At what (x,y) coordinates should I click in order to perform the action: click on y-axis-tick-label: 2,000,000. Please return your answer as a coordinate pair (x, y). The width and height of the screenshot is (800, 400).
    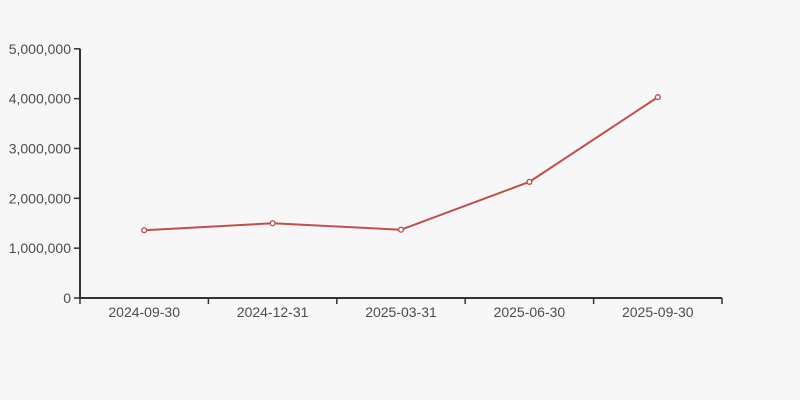
    Looking at the image, I should click on (40, 198).